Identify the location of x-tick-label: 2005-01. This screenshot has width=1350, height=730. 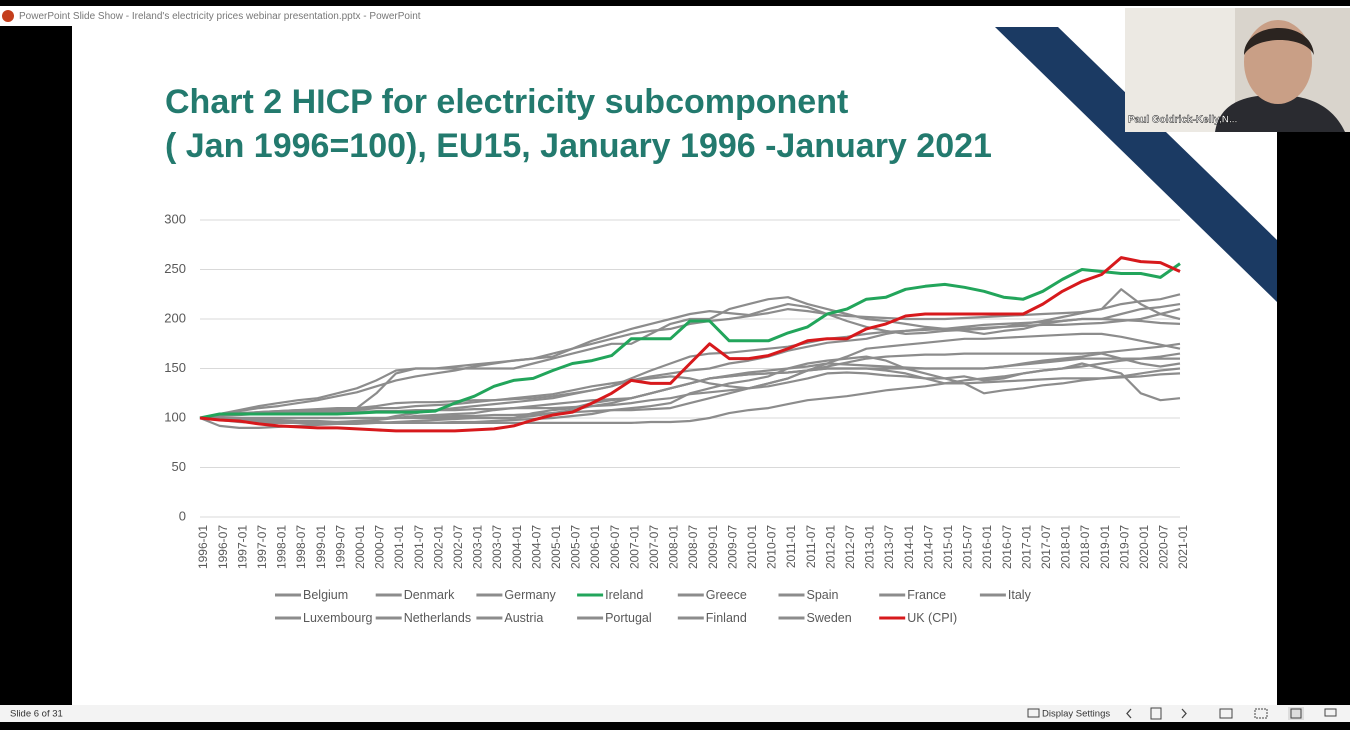
(556, 547).